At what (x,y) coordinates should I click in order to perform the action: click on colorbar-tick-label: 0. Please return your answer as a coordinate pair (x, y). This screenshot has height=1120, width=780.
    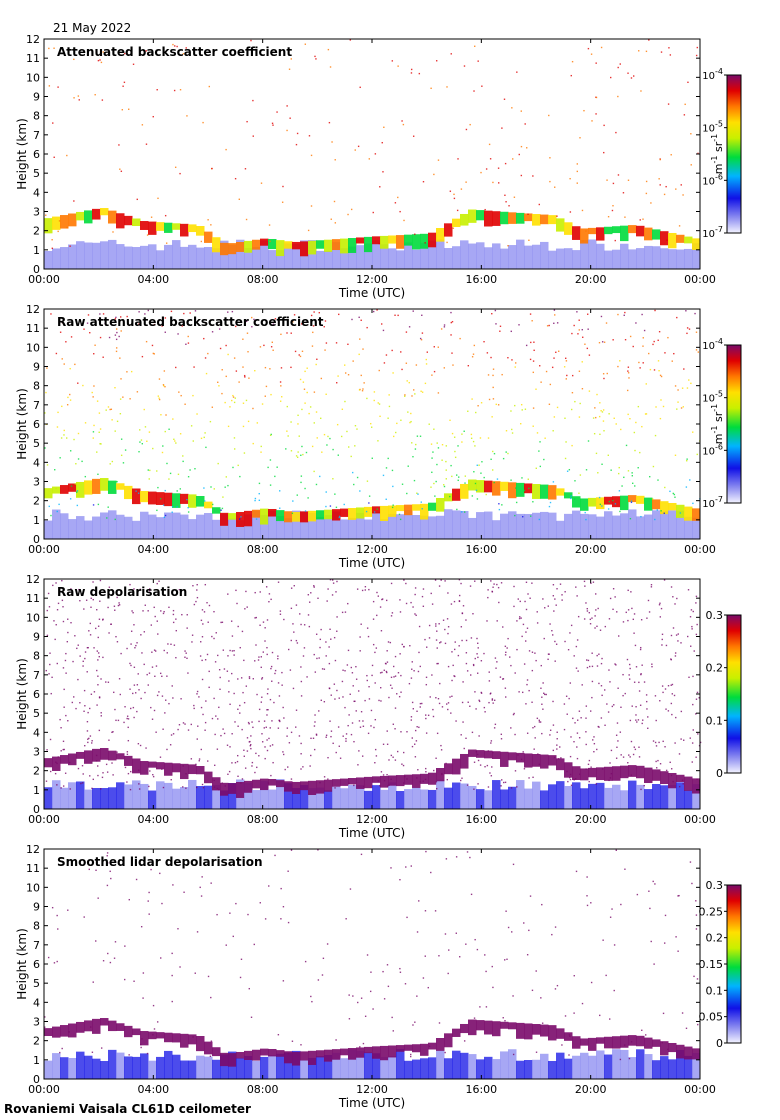
    Looking at the image, I should click on (719, 1043).